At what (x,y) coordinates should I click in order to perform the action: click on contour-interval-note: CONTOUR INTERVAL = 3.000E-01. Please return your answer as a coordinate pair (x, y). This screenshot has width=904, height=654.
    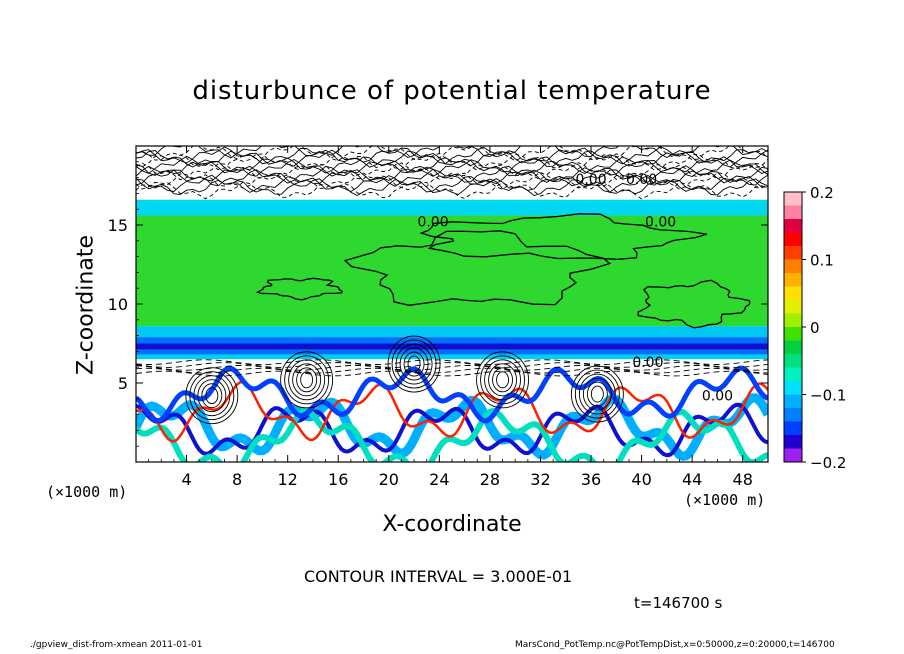
    Looking at the image, I should click on (438, 576).